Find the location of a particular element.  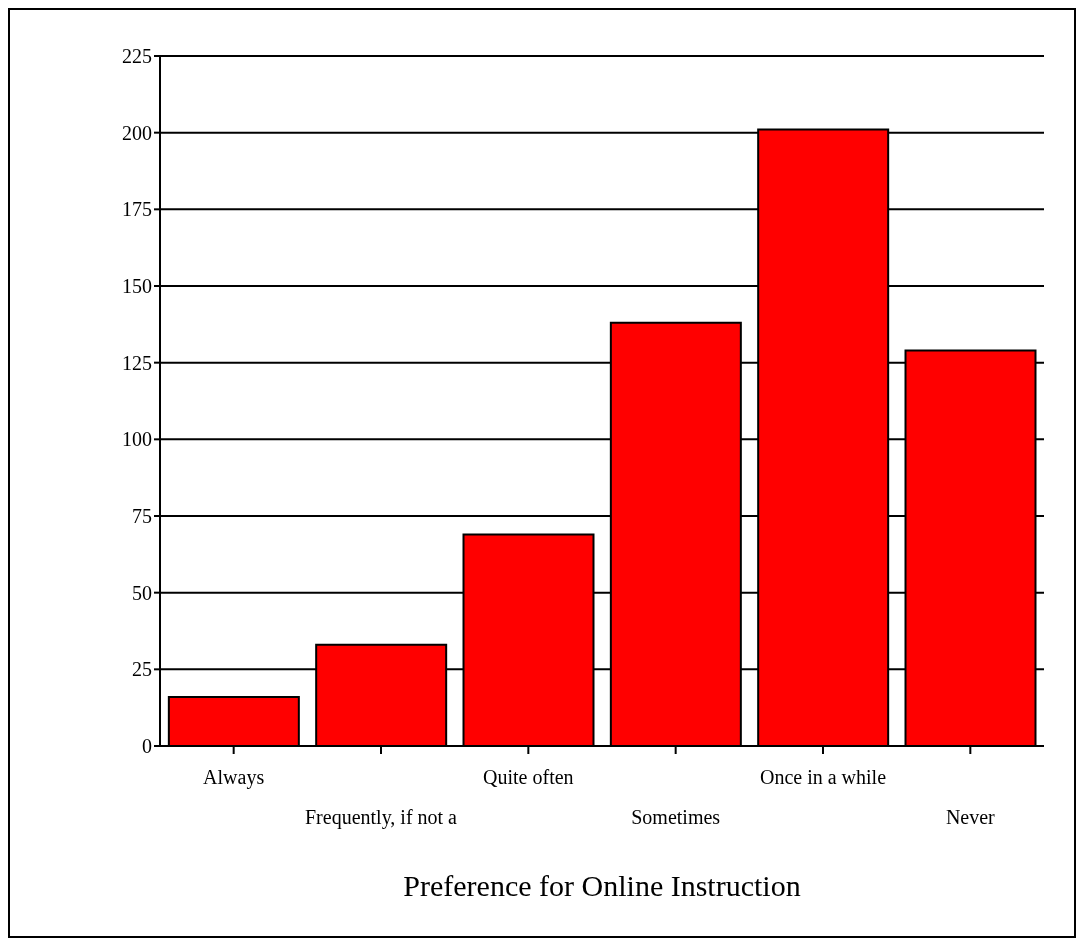

y-tick-label: 75 is located at coordinates (142, 516).